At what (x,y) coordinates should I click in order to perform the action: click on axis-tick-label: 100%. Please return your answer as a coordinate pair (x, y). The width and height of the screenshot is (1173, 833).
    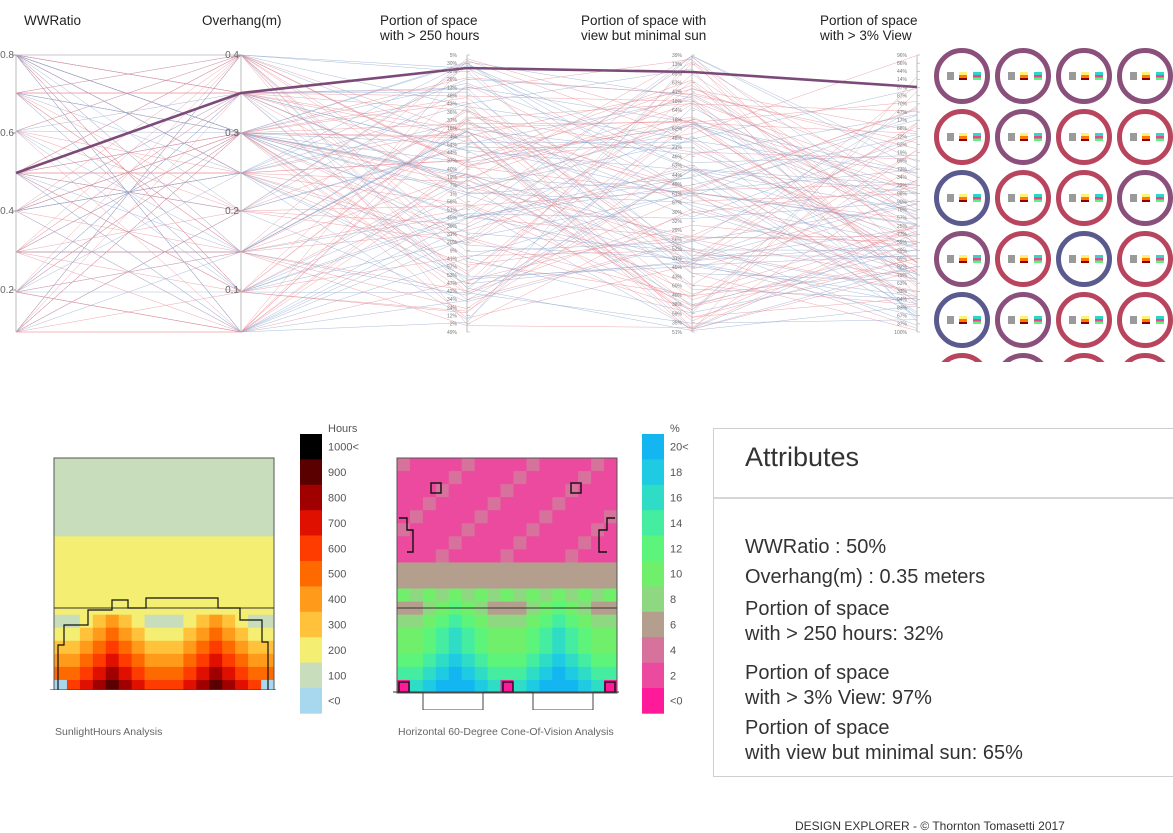
    Looking at the image, I should click on (900, 333).